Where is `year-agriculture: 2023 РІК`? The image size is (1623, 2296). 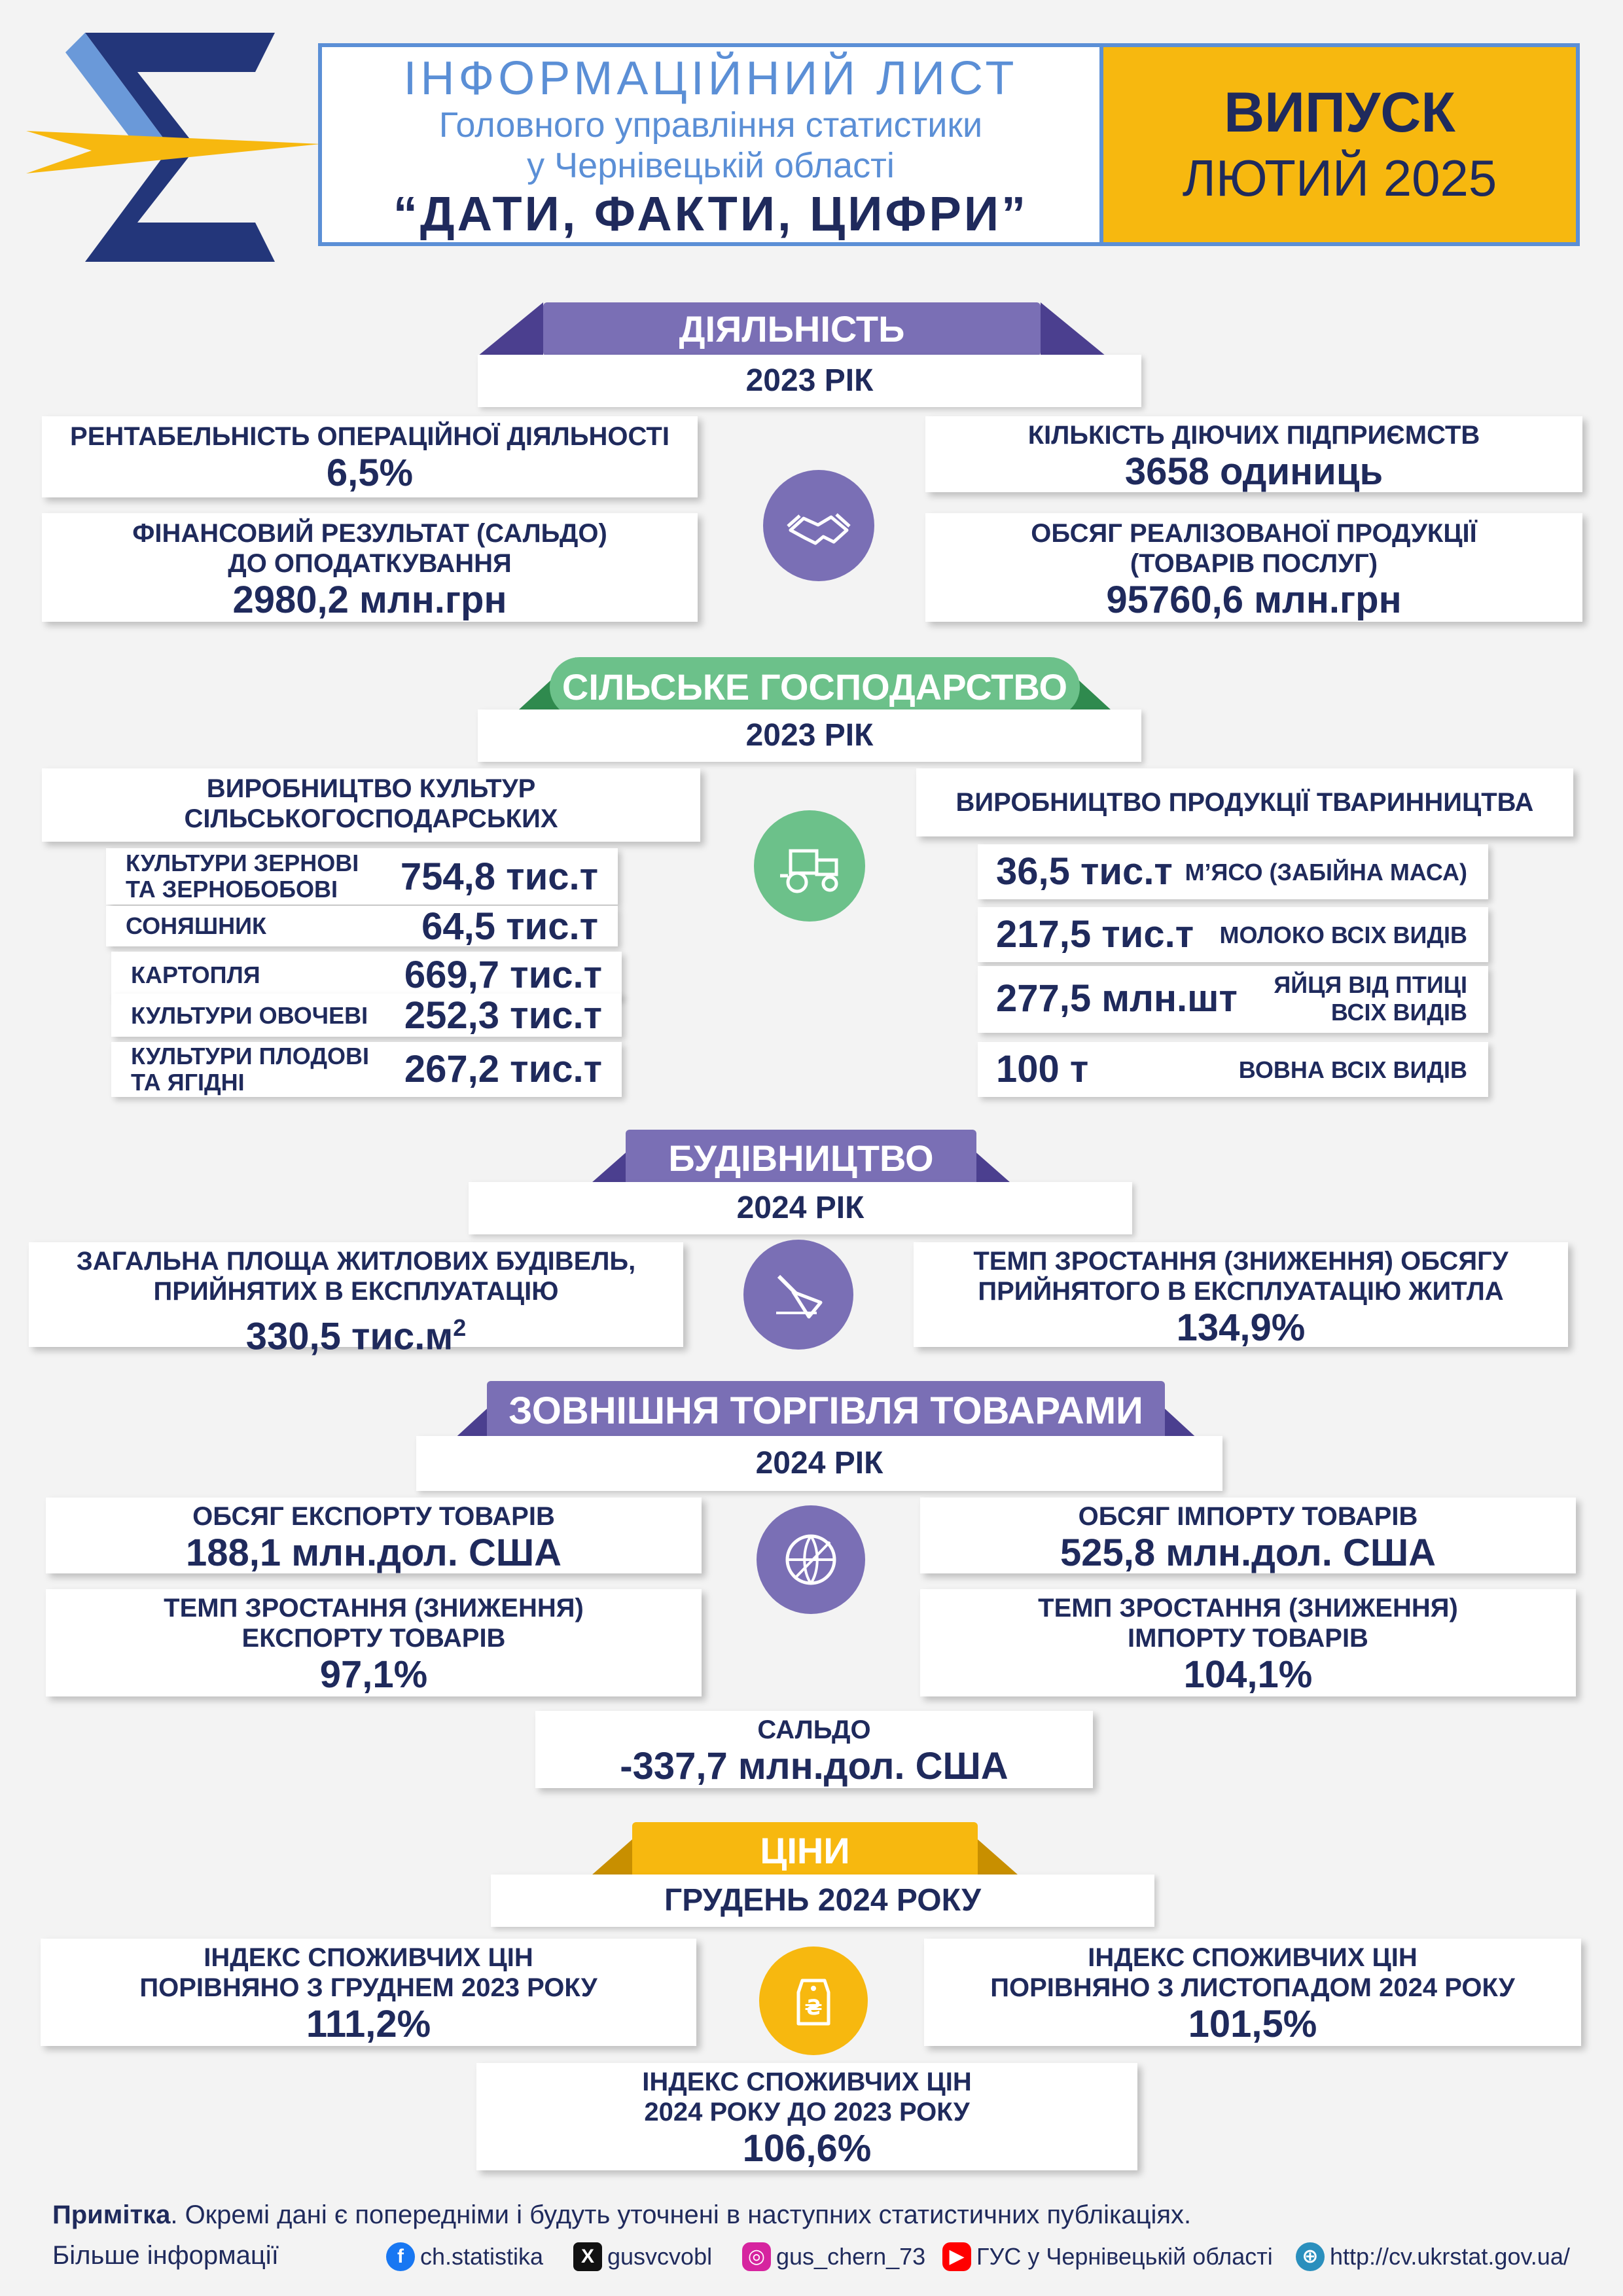 year-agriculture: 2023 РІК is located at coordinates (810, 735).